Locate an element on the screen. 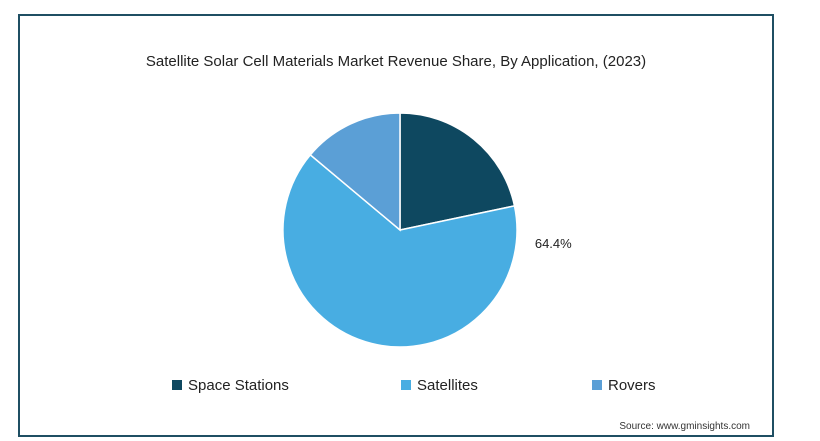 The height and width of the screenshot is (441, 820). legend-label-satellites: Satellites is located at coordinates (447, 385).